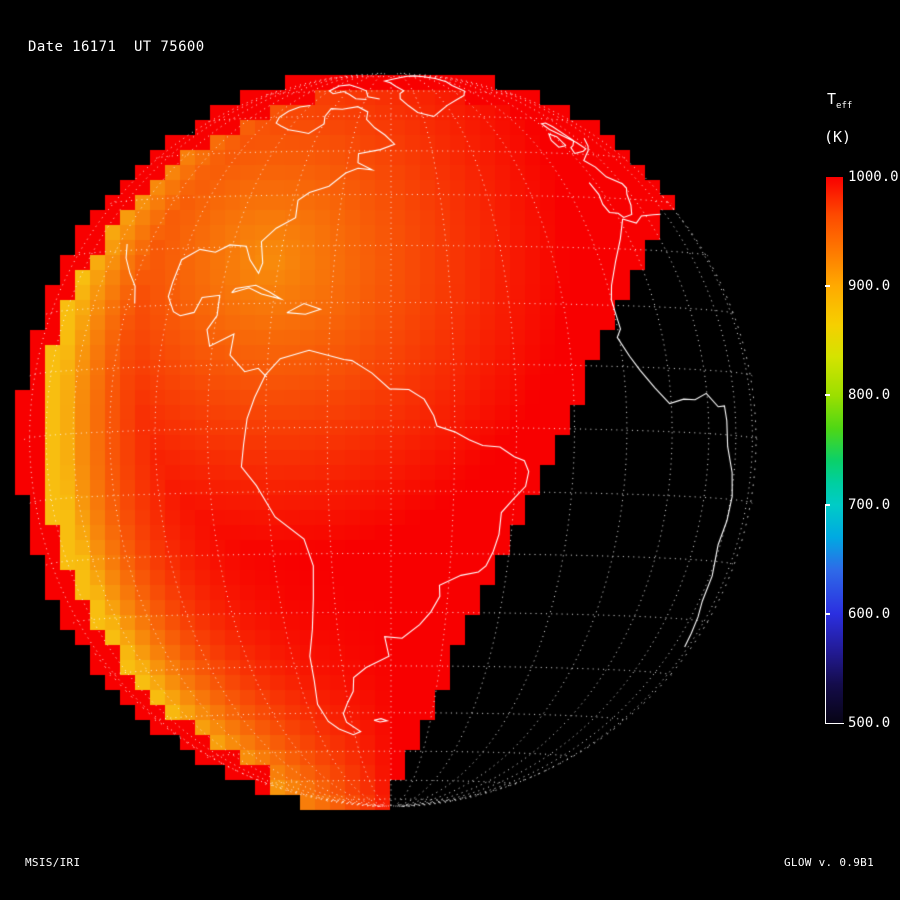 The height and width of the screenshot is (900, 900). I want to click on colorbar-left-axis-line, so click(825, 613).